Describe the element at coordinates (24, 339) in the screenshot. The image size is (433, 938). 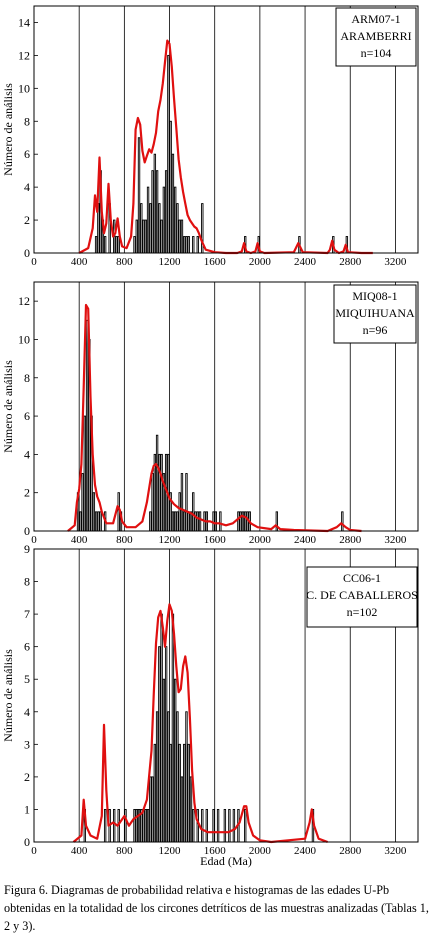
I see `y-tick-label: 10` at that location.